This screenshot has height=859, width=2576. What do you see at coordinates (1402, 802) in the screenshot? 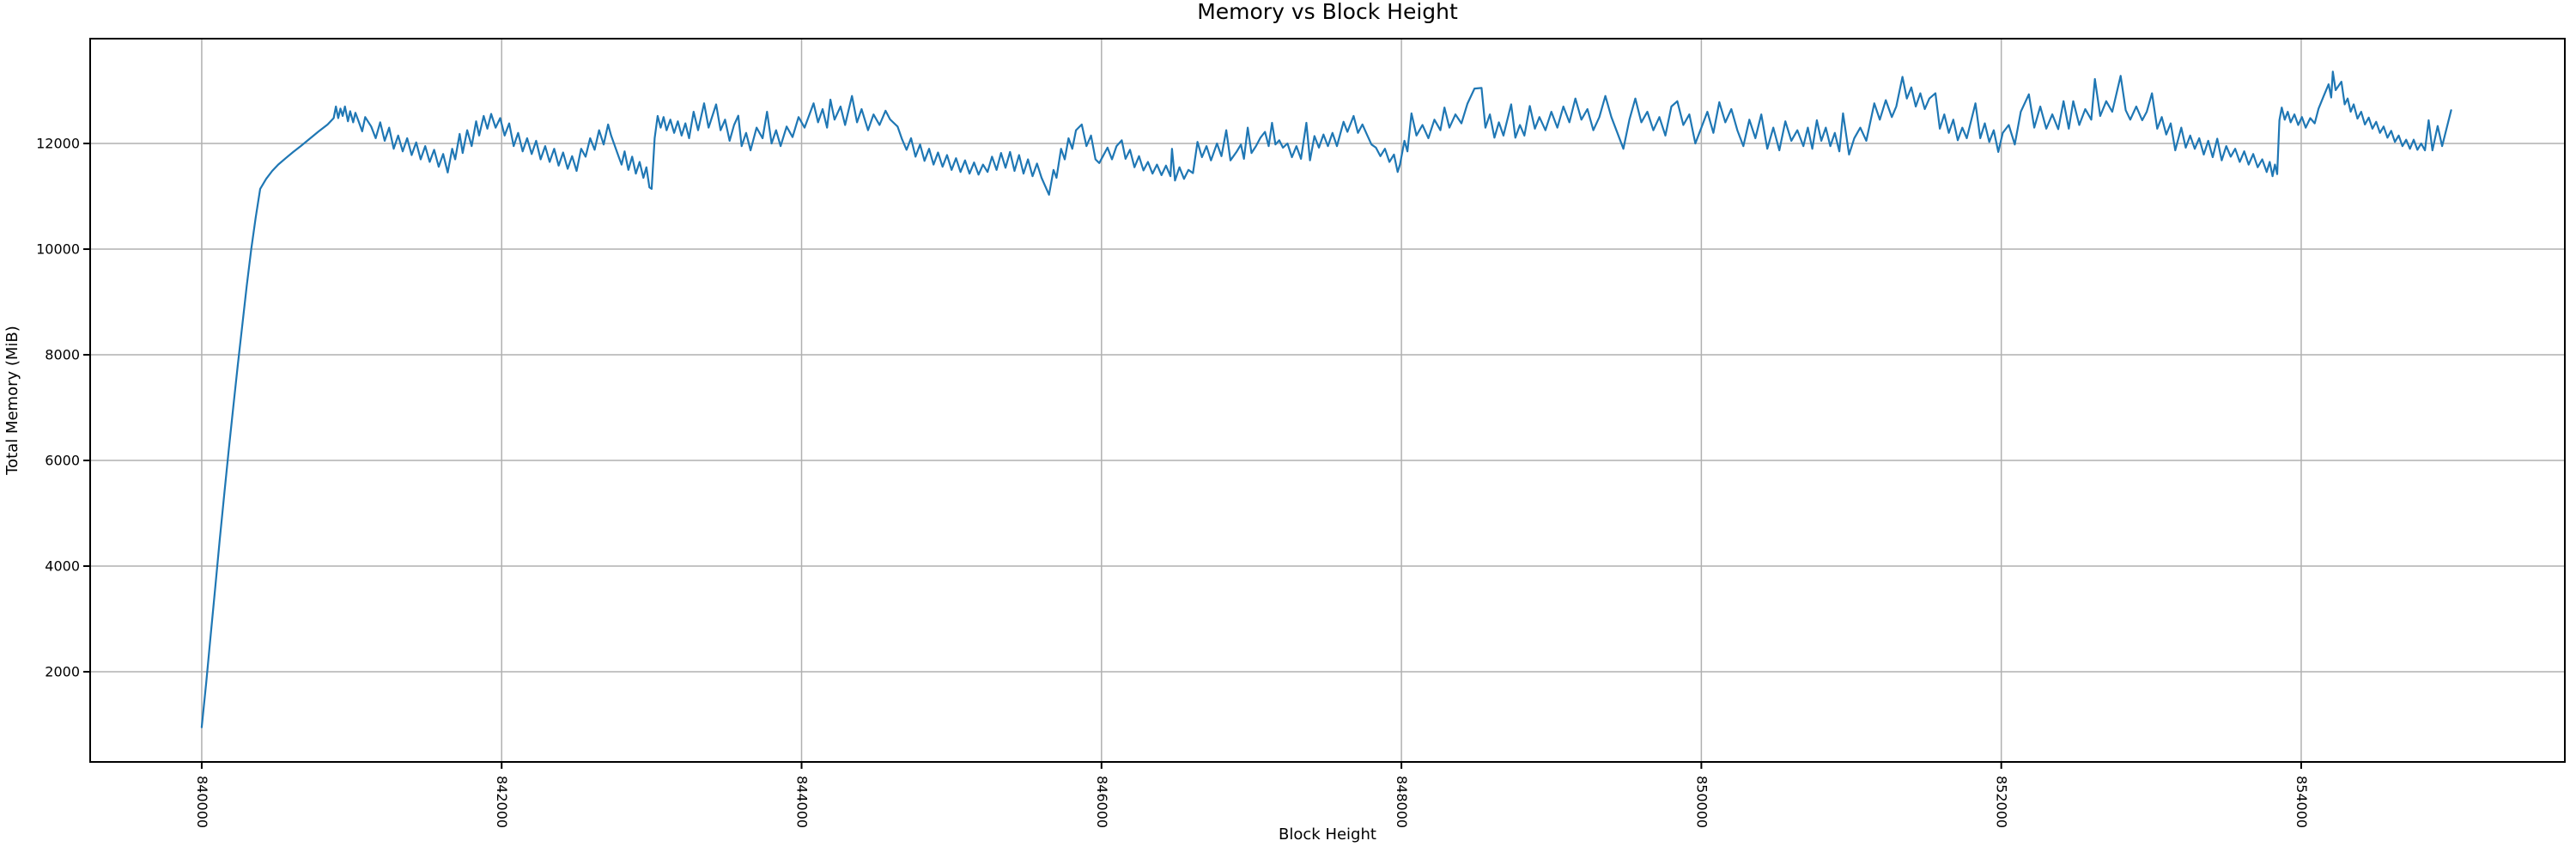
I see `x-tick-label: 848000` at bounding box center [1402, 802].